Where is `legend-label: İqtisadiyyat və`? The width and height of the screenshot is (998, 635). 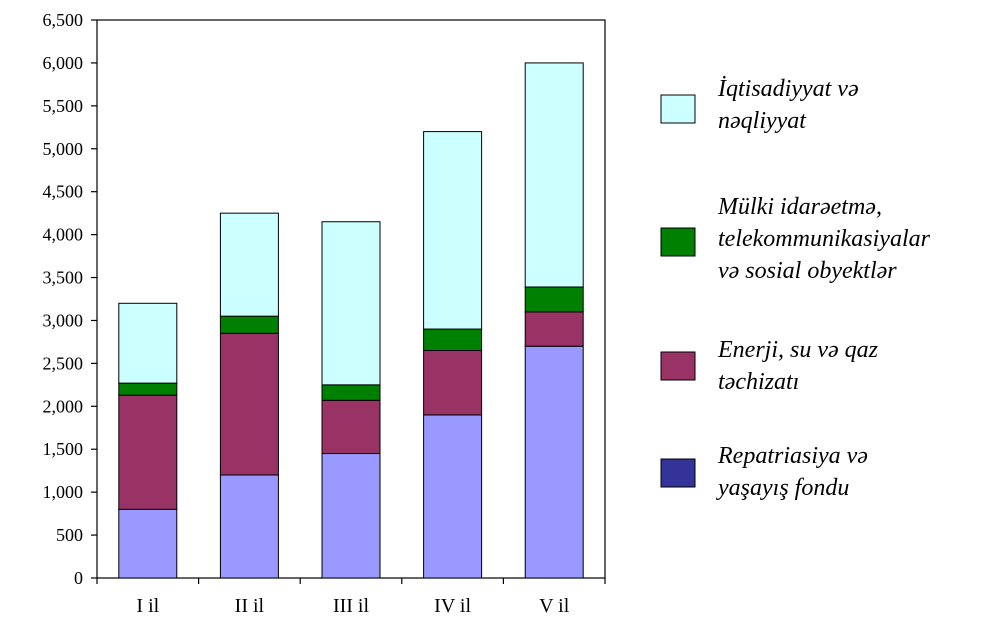
legend-label: İqtisadiyyat və is located at coordinates (788, 89).